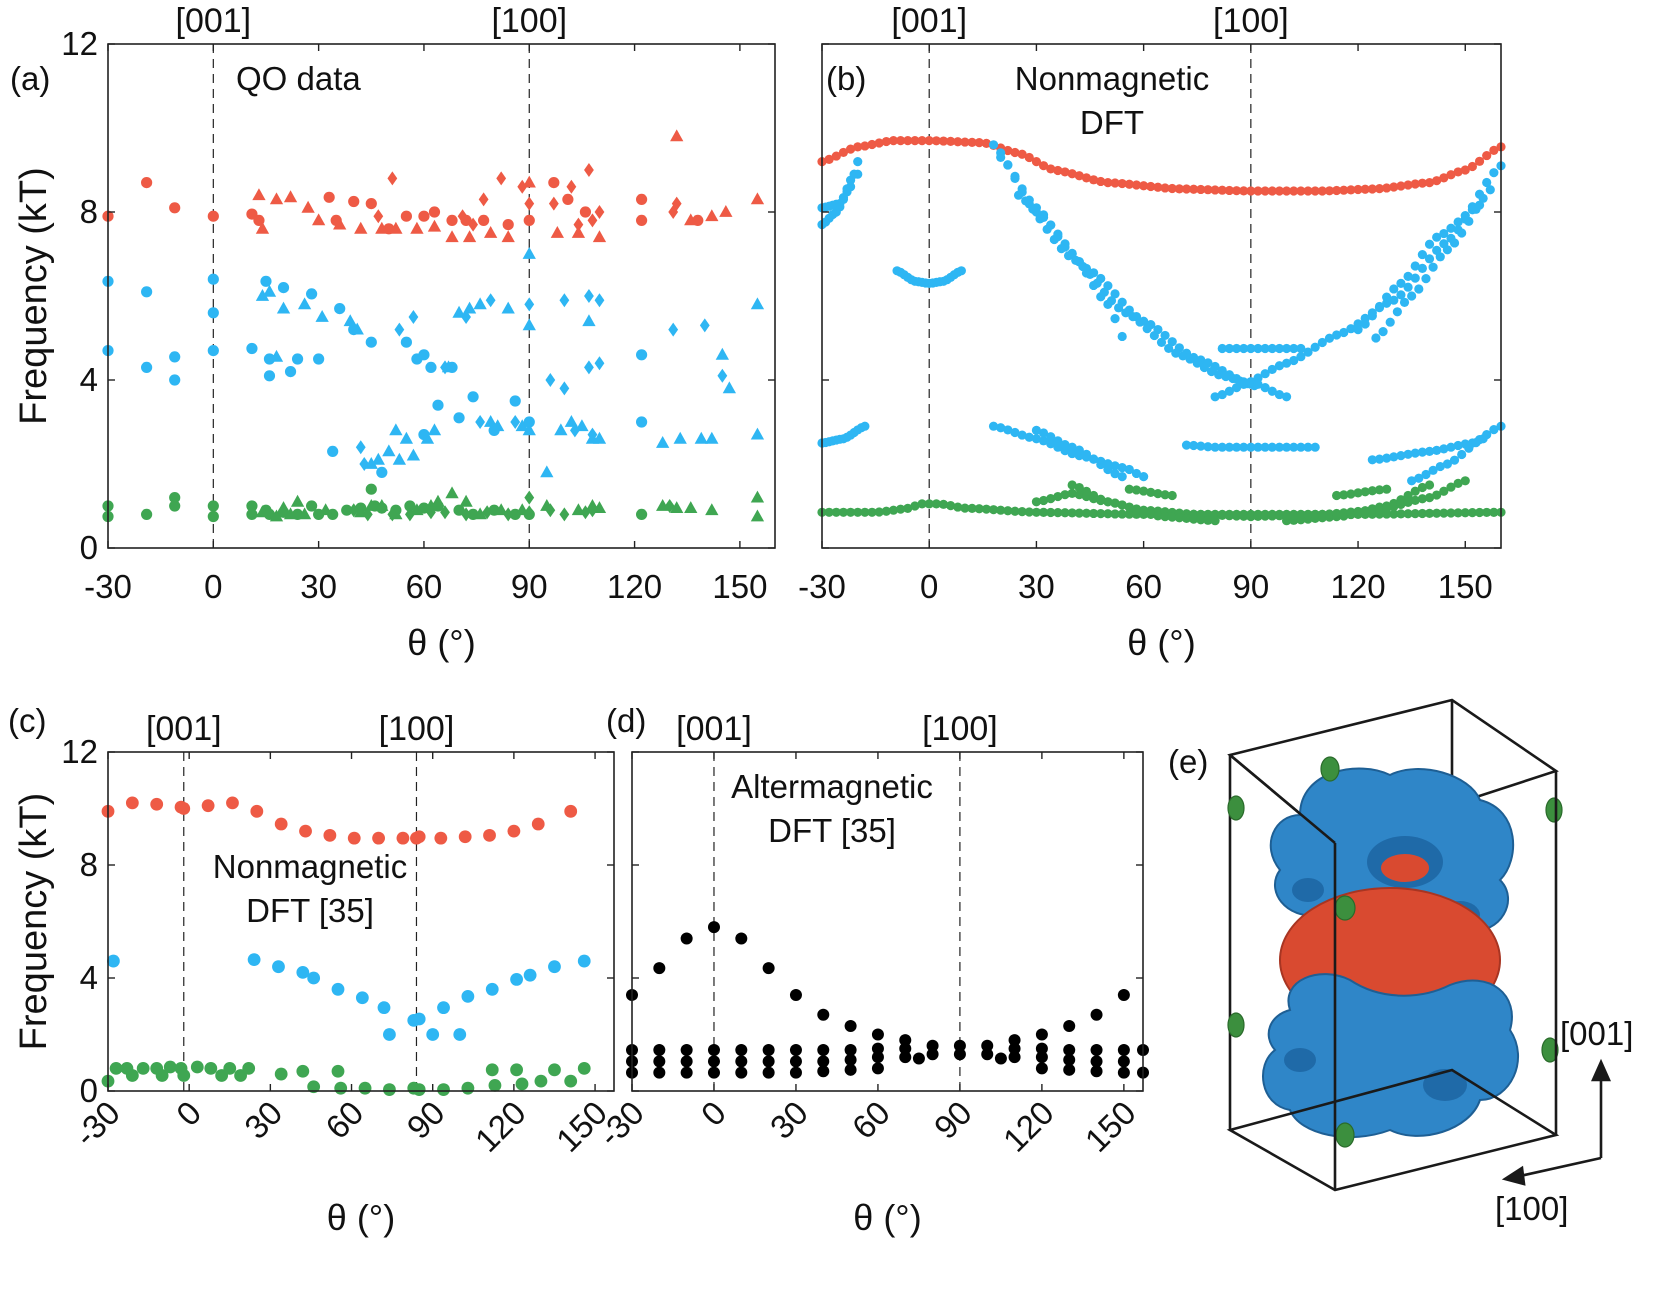  Describe the element at coordinates (713, 1113) in the screenshot. I see `x-tick-label: 0` at that location.